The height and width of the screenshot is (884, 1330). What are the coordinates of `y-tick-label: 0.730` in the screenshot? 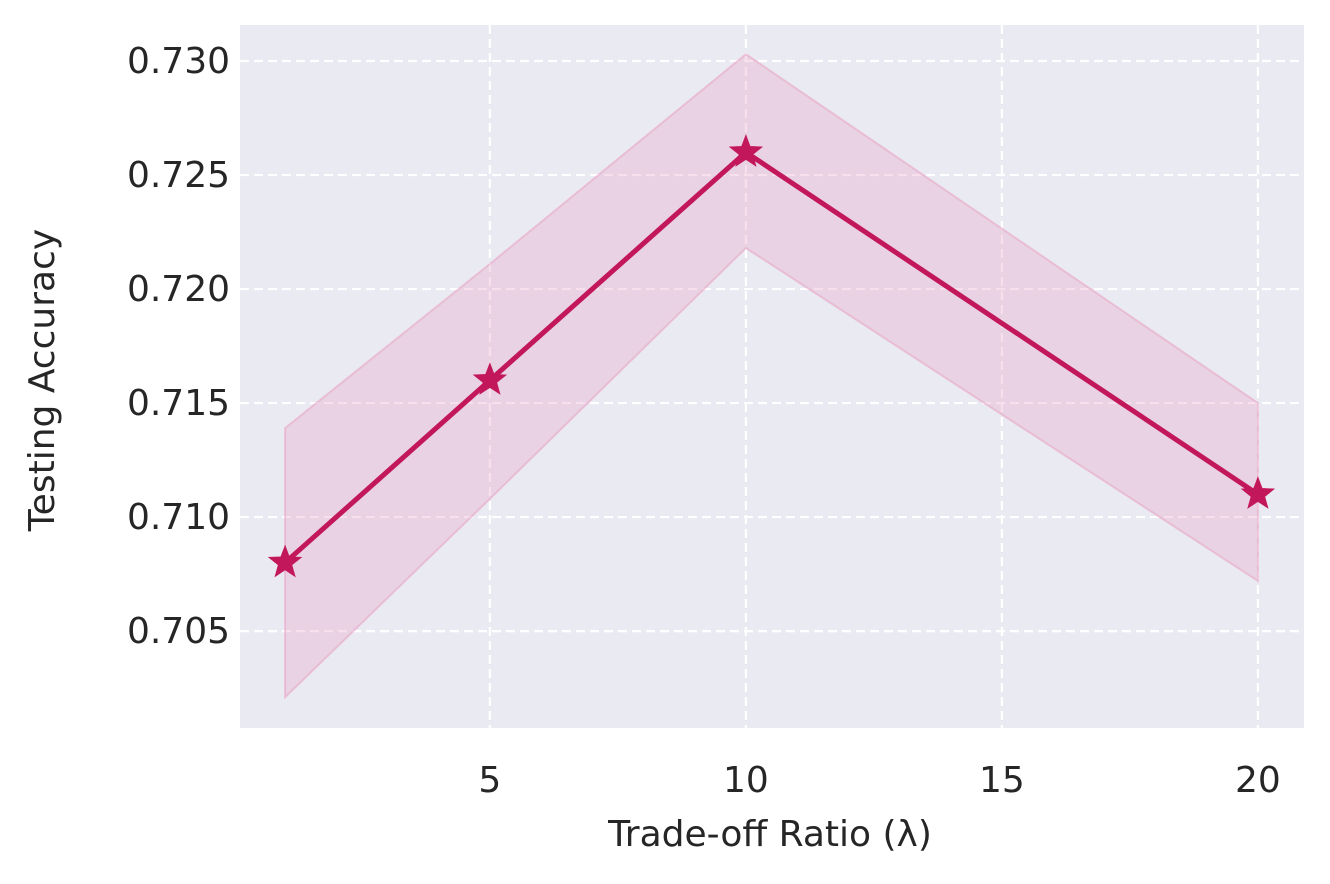 It's located at (178, 61).